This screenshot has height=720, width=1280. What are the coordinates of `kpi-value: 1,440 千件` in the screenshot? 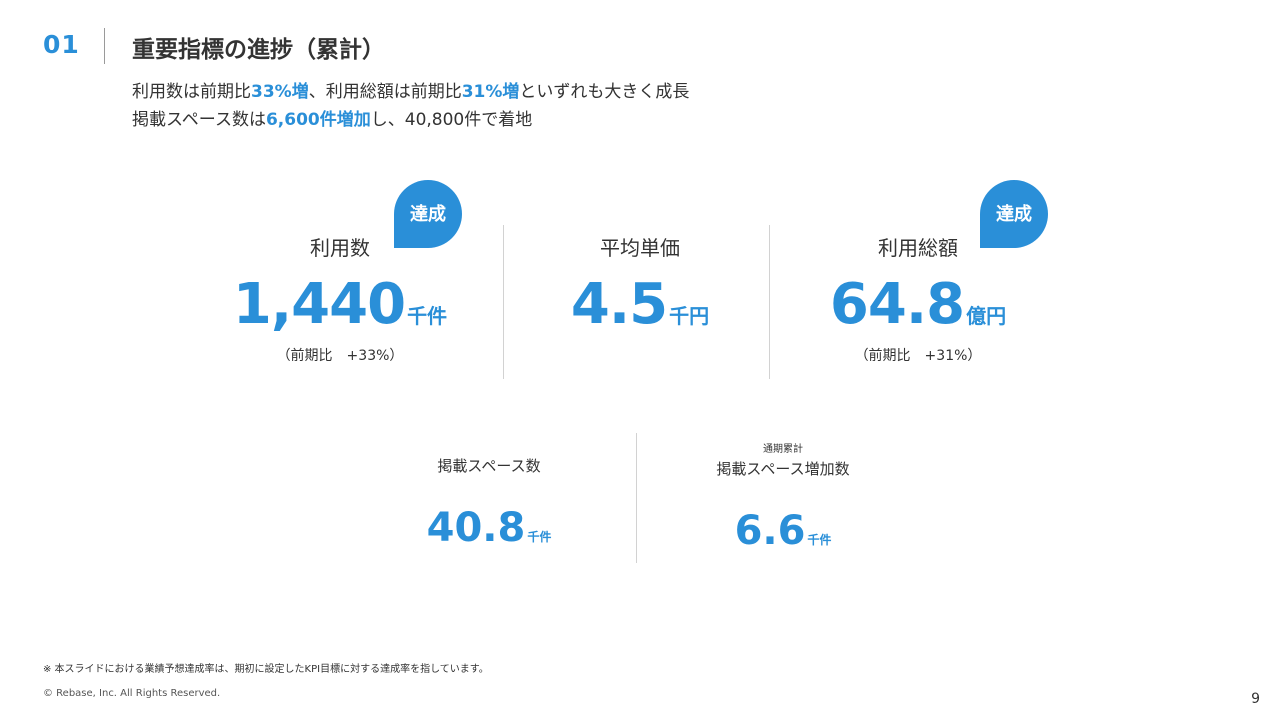 It's located at (340, 305).